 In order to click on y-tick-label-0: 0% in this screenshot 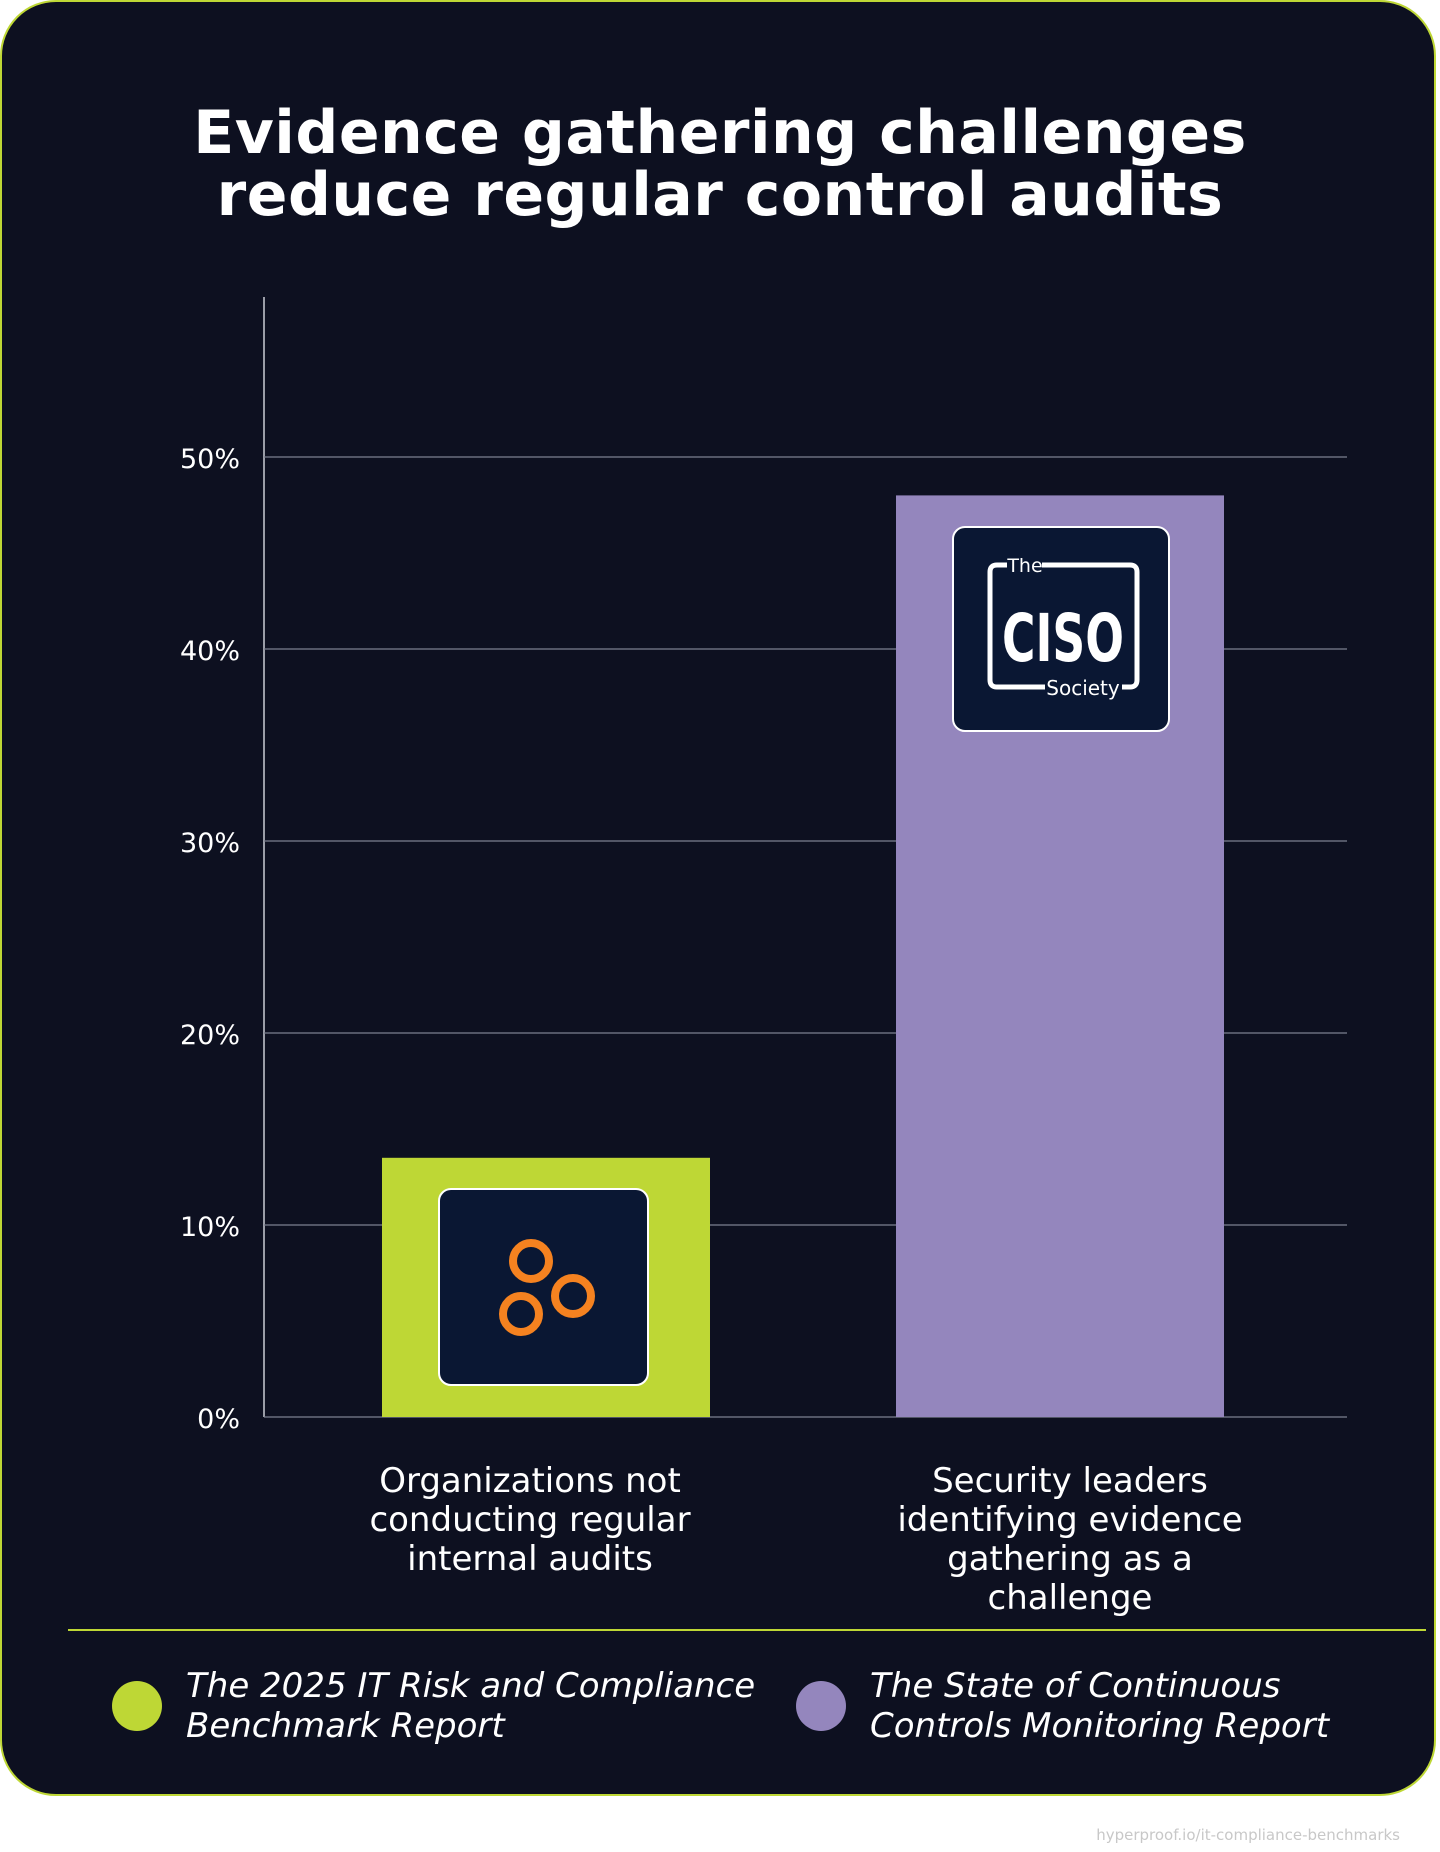, I will do `click(218, 1419)`.